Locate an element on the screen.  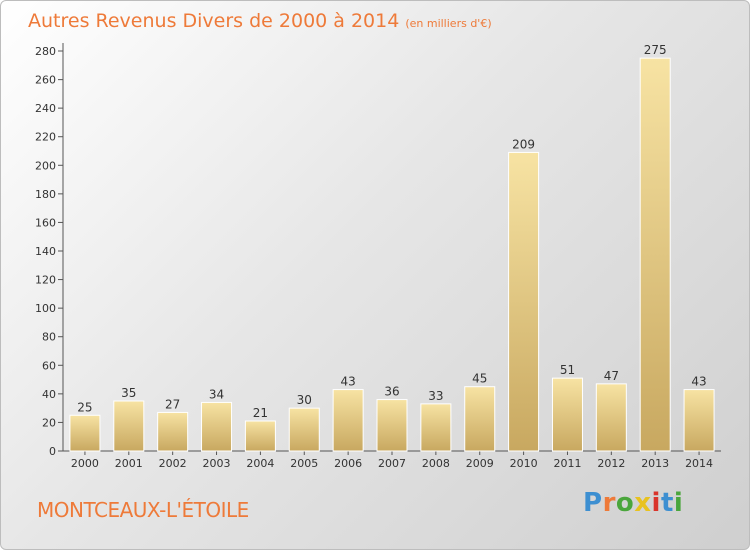
y-tick-label: 160 is located at coordinates (45, 222).